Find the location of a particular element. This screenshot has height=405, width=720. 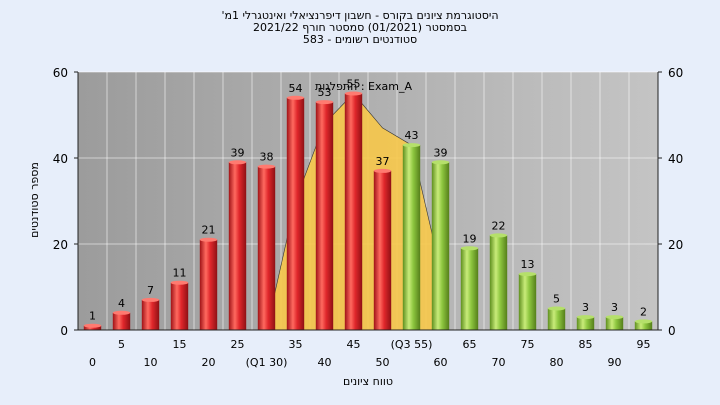

value-label-80: 5 is located at coordinates (556, 299).